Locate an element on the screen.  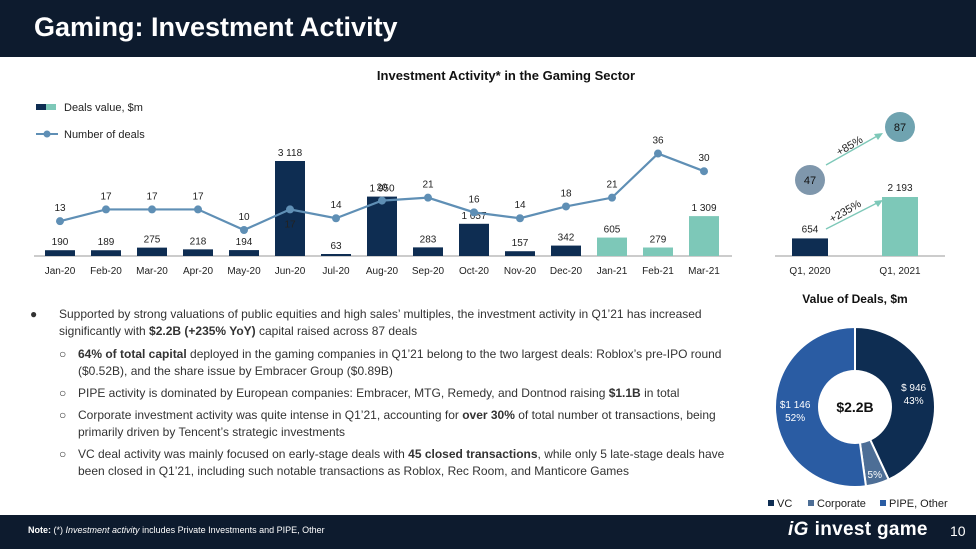
bar-value-label: 1 309 is located at coordinates (703, 208).